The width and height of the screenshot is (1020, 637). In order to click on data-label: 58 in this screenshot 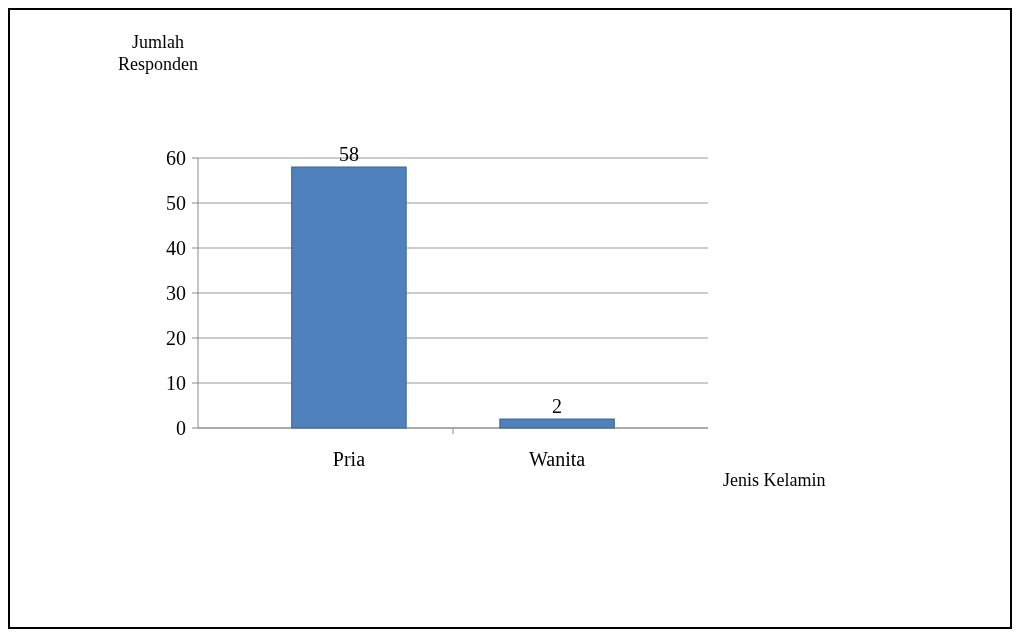, I will do `click(348, 154)`.